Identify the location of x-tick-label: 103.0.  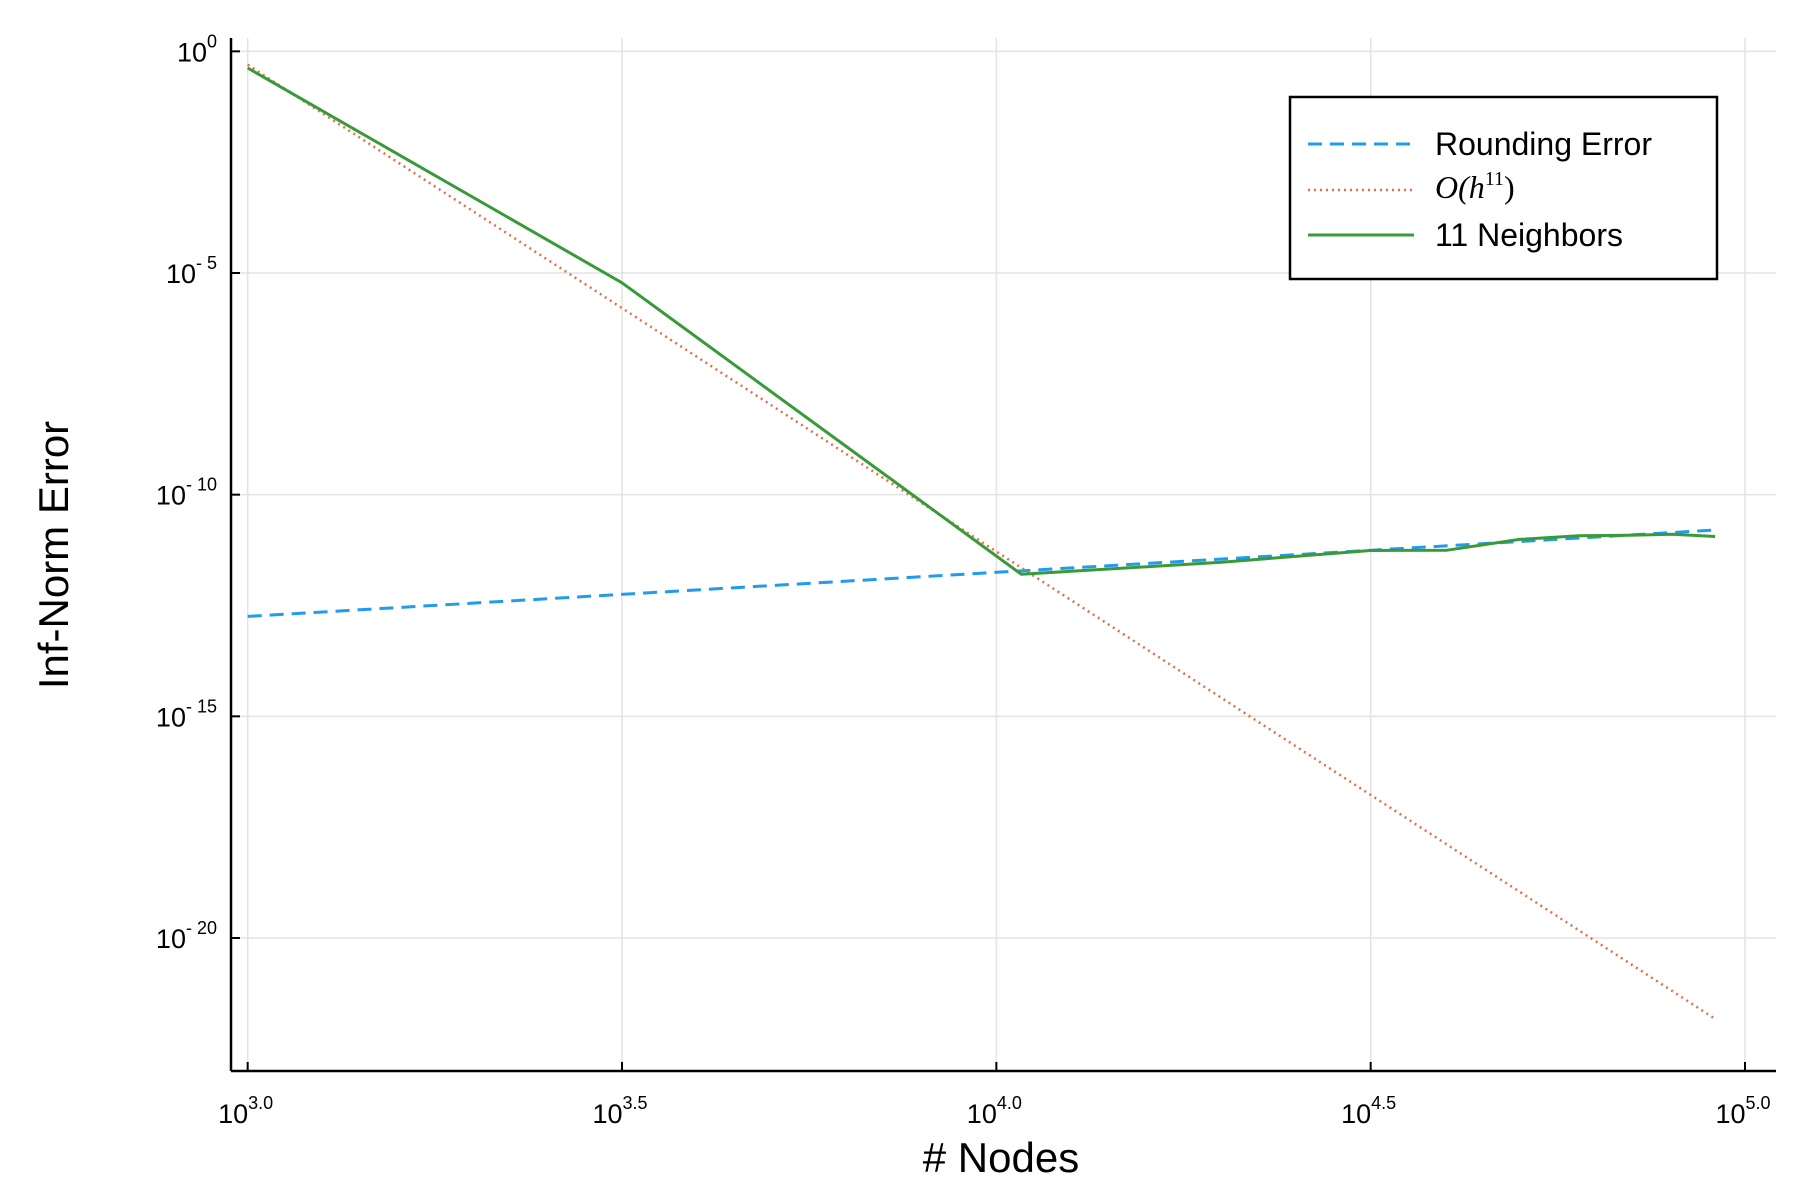
(245, 1111).